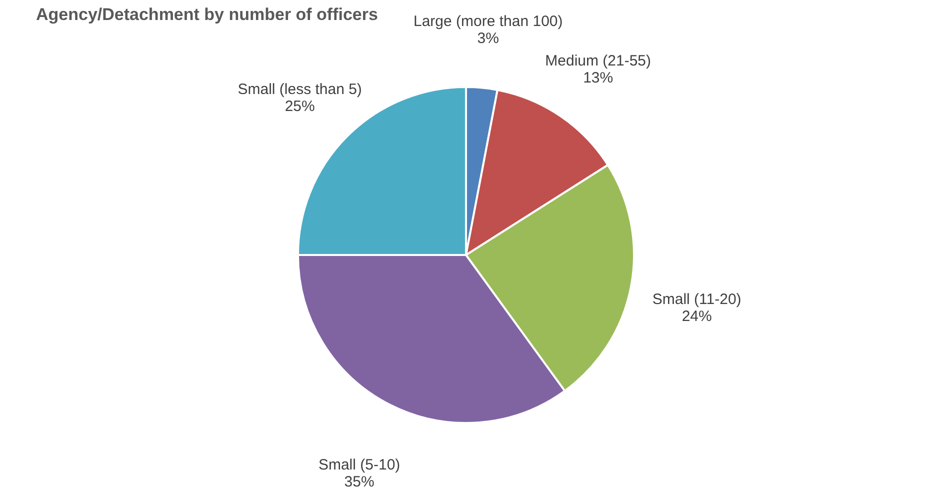 The height and width of the screenshot is (490, 933). What do you see at coordinates (359, 481) in the screenshot?
I see `data-label: 35%` at bounding box center [359, 481].